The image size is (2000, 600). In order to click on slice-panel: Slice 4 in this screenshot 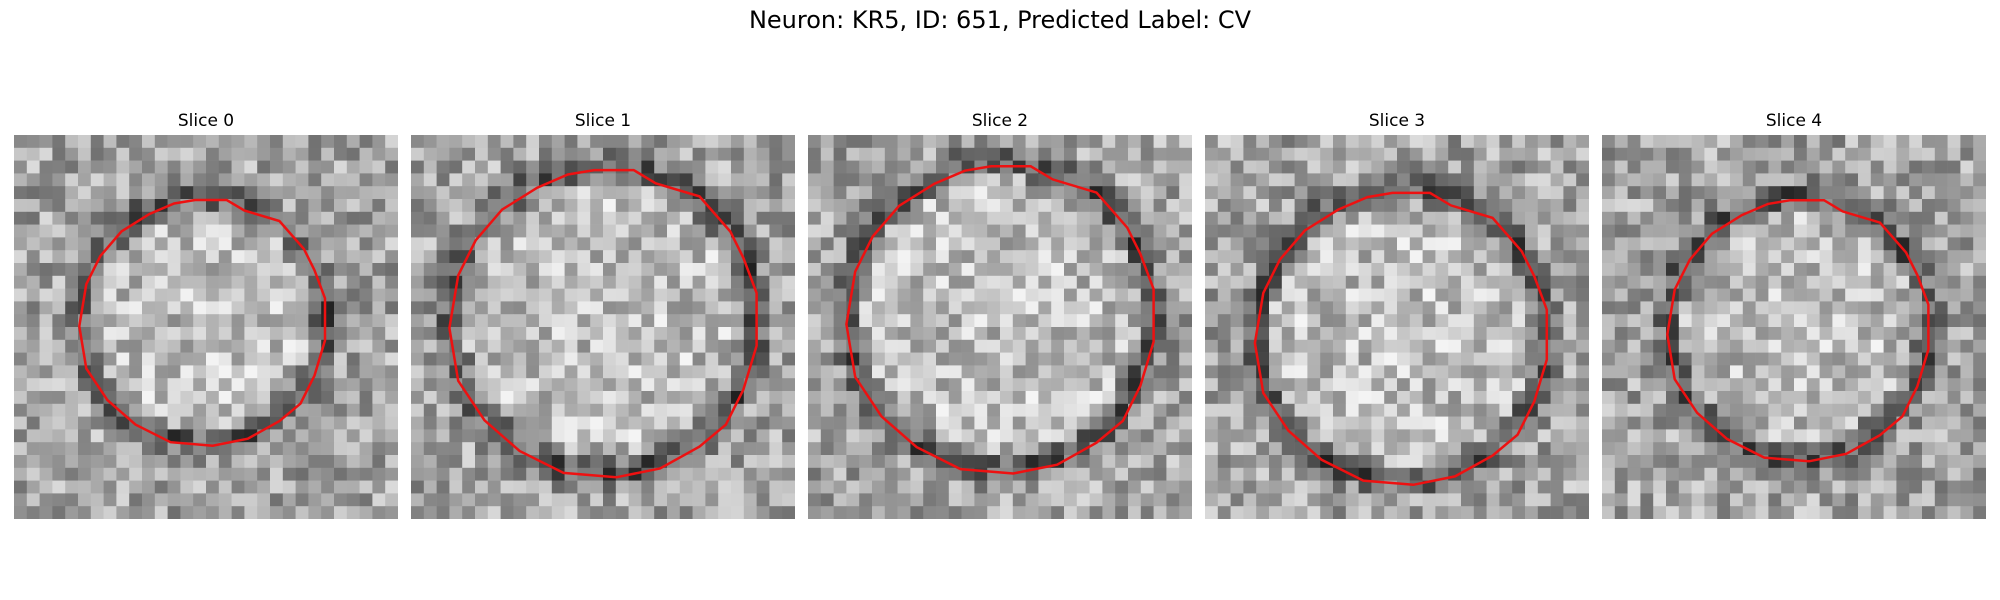, I will do `click(1794, 313)`.